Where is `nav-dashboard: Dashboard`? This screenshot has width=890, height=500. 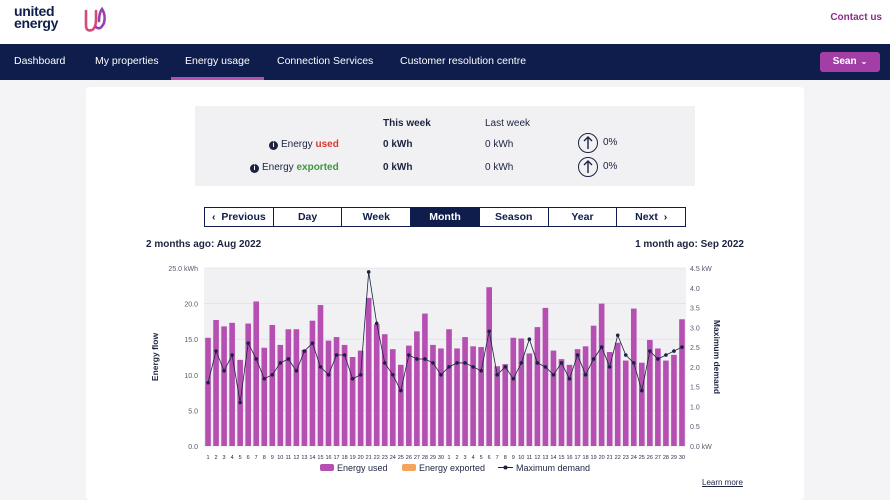 nav-dashboard: Dashboard is located at coordinates (40, 61).